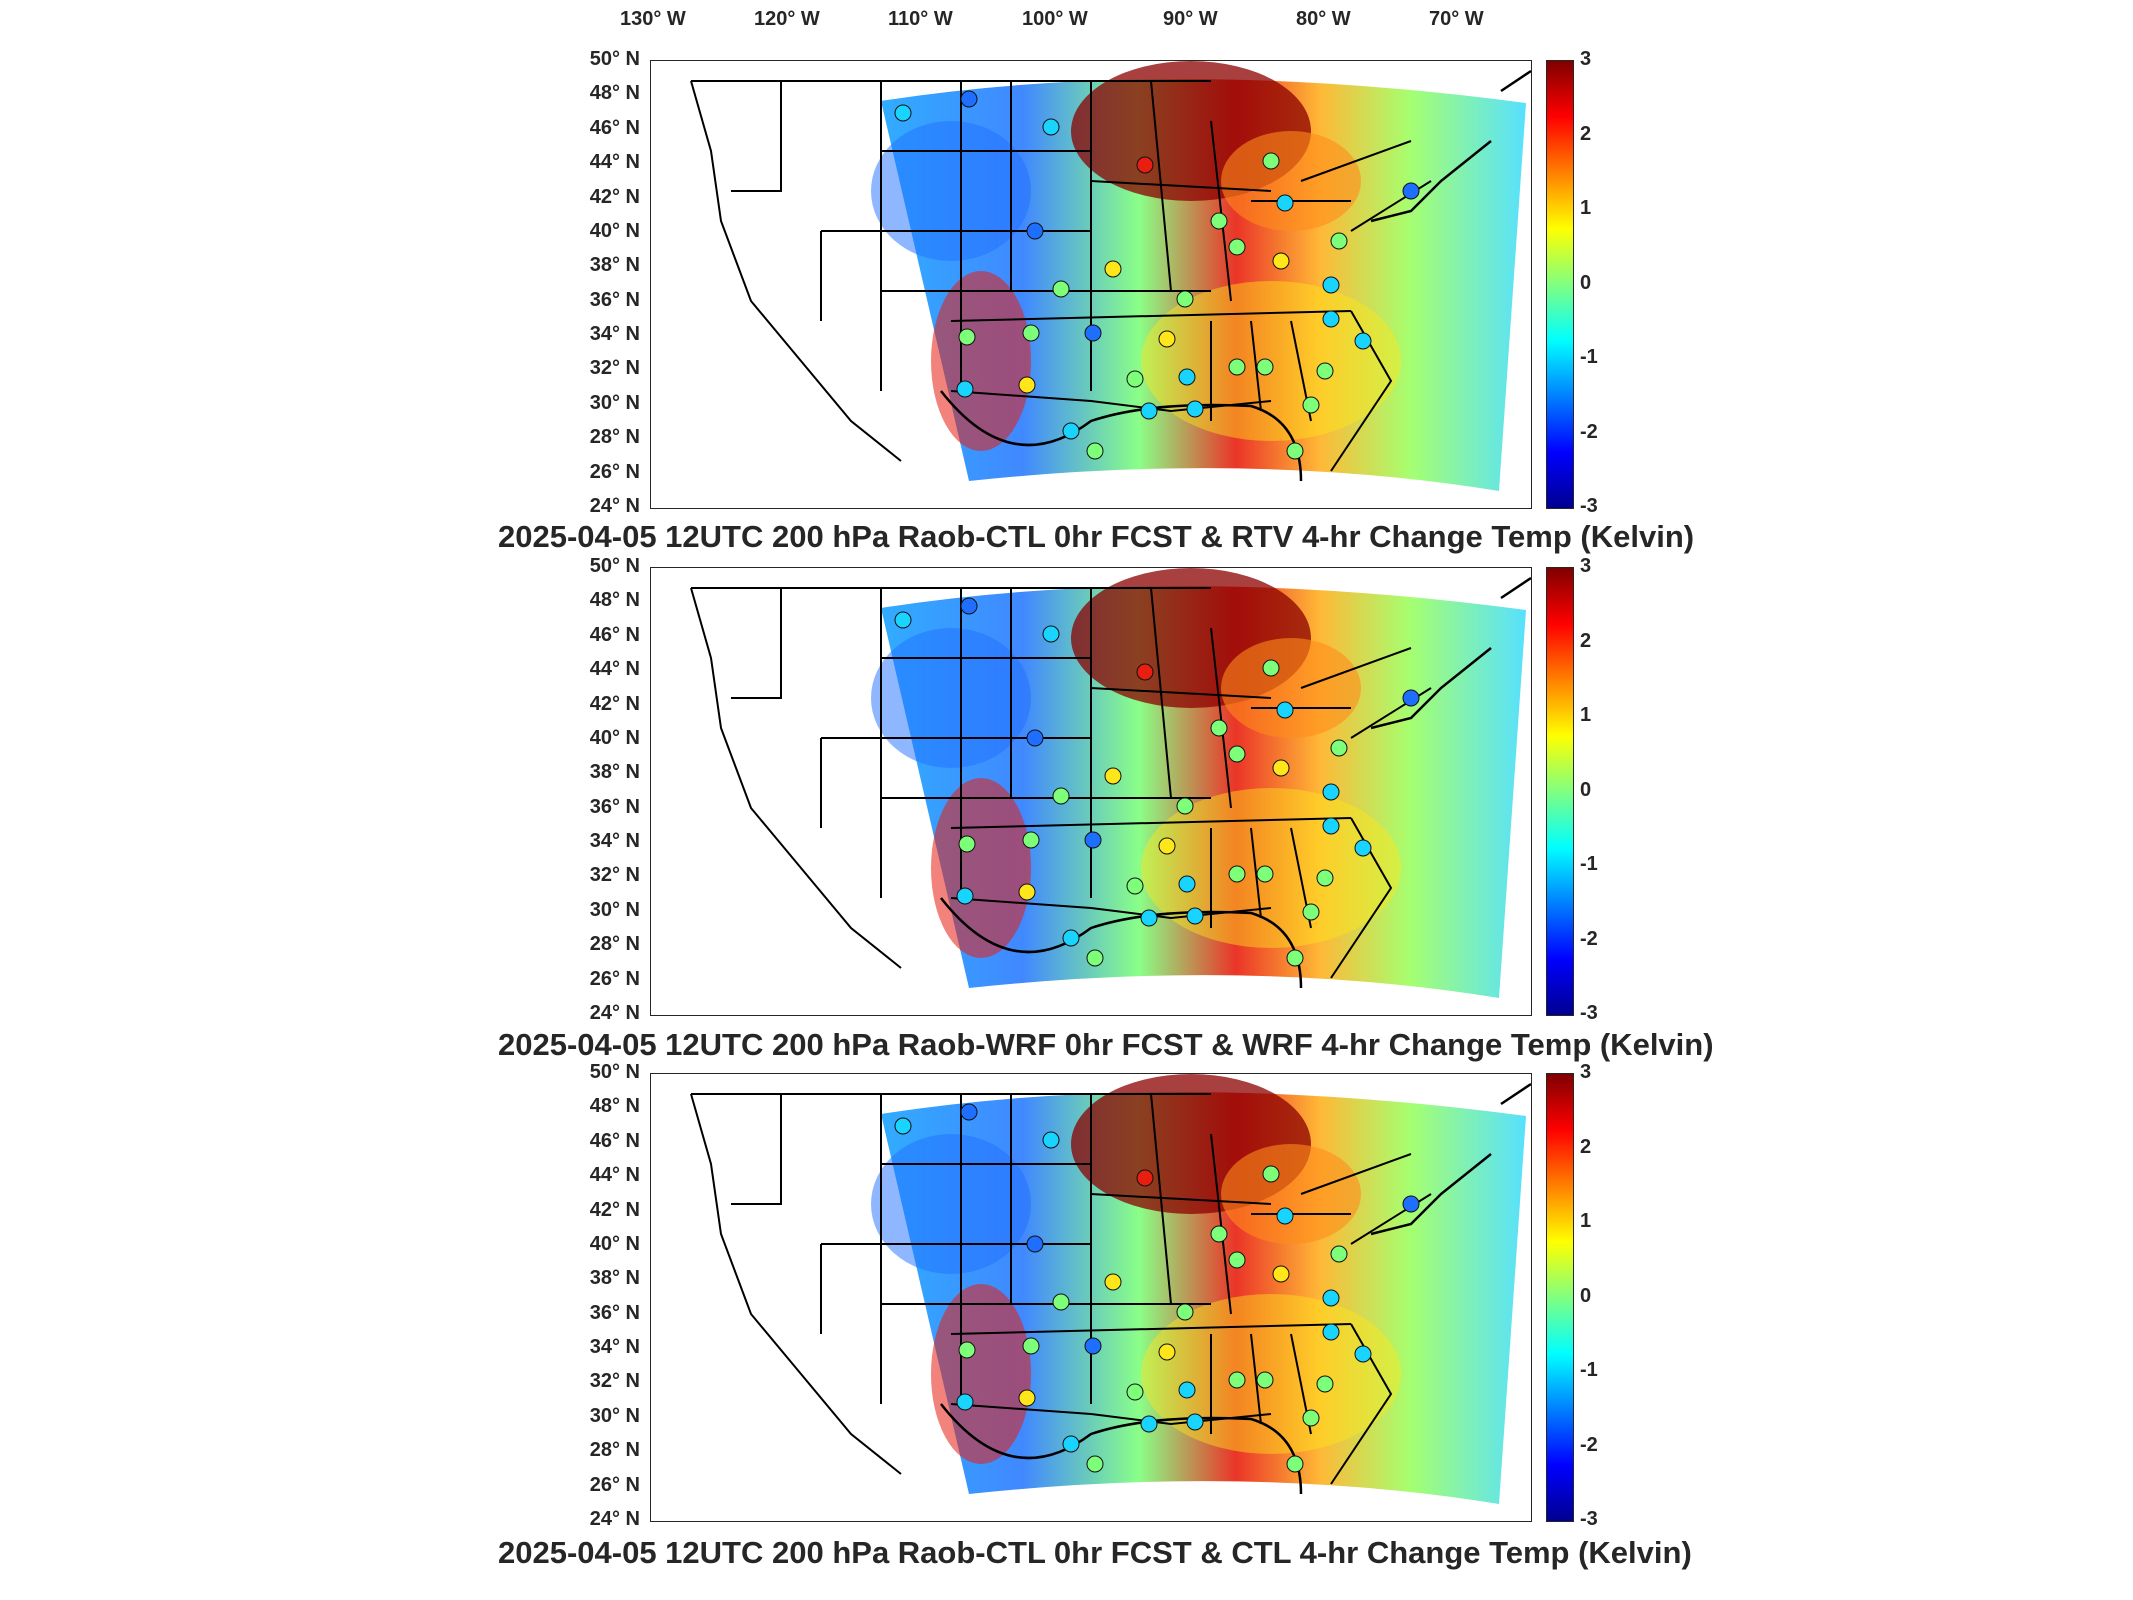 The height and width of the screenshot is (1600, 2133). Describe the element at coordinates (614, 634) in the screenshot. I see `lat-label: 46° N` at that location.